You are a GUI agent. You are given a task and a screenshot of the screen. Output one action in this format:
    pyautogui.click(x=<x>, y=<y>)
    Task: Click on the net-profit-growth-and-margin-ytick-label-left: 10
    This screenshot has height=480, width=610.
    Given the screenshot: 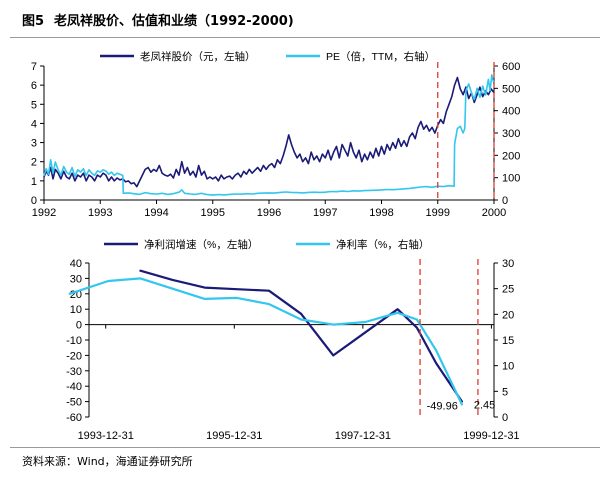 What is the action you would take?
    pyautogui.click(x=76, y=310)
    